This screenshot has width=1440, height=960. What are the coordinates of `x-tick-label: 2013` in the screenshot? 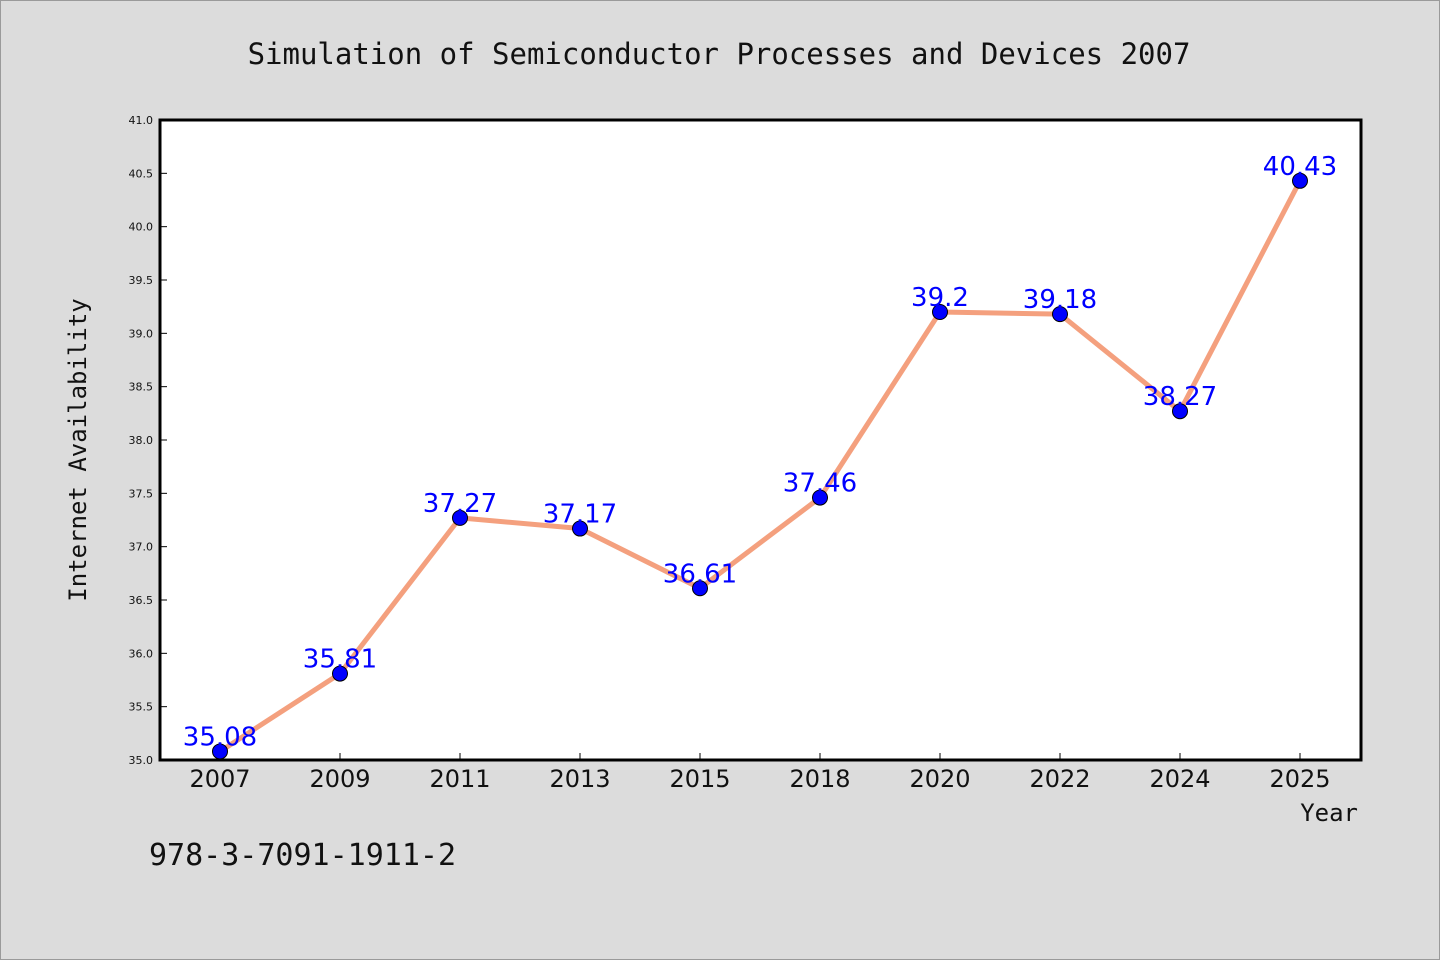 It's located at (579, 779).